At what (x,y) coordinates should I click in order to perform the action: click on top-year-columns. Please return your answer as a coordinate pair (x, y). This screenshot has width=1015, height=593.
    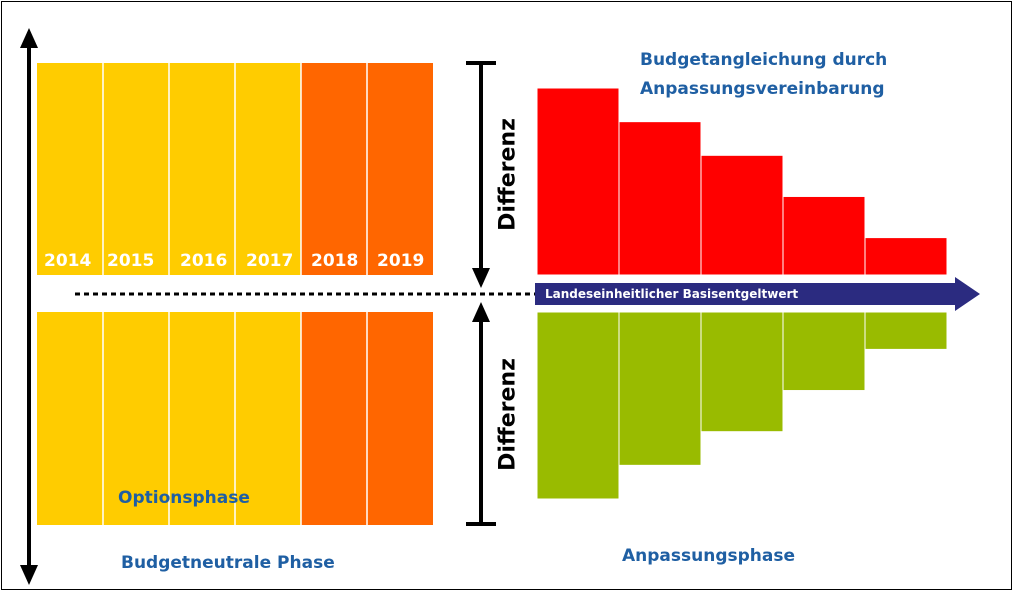
    Looking at the image, I should click on (235, 169).